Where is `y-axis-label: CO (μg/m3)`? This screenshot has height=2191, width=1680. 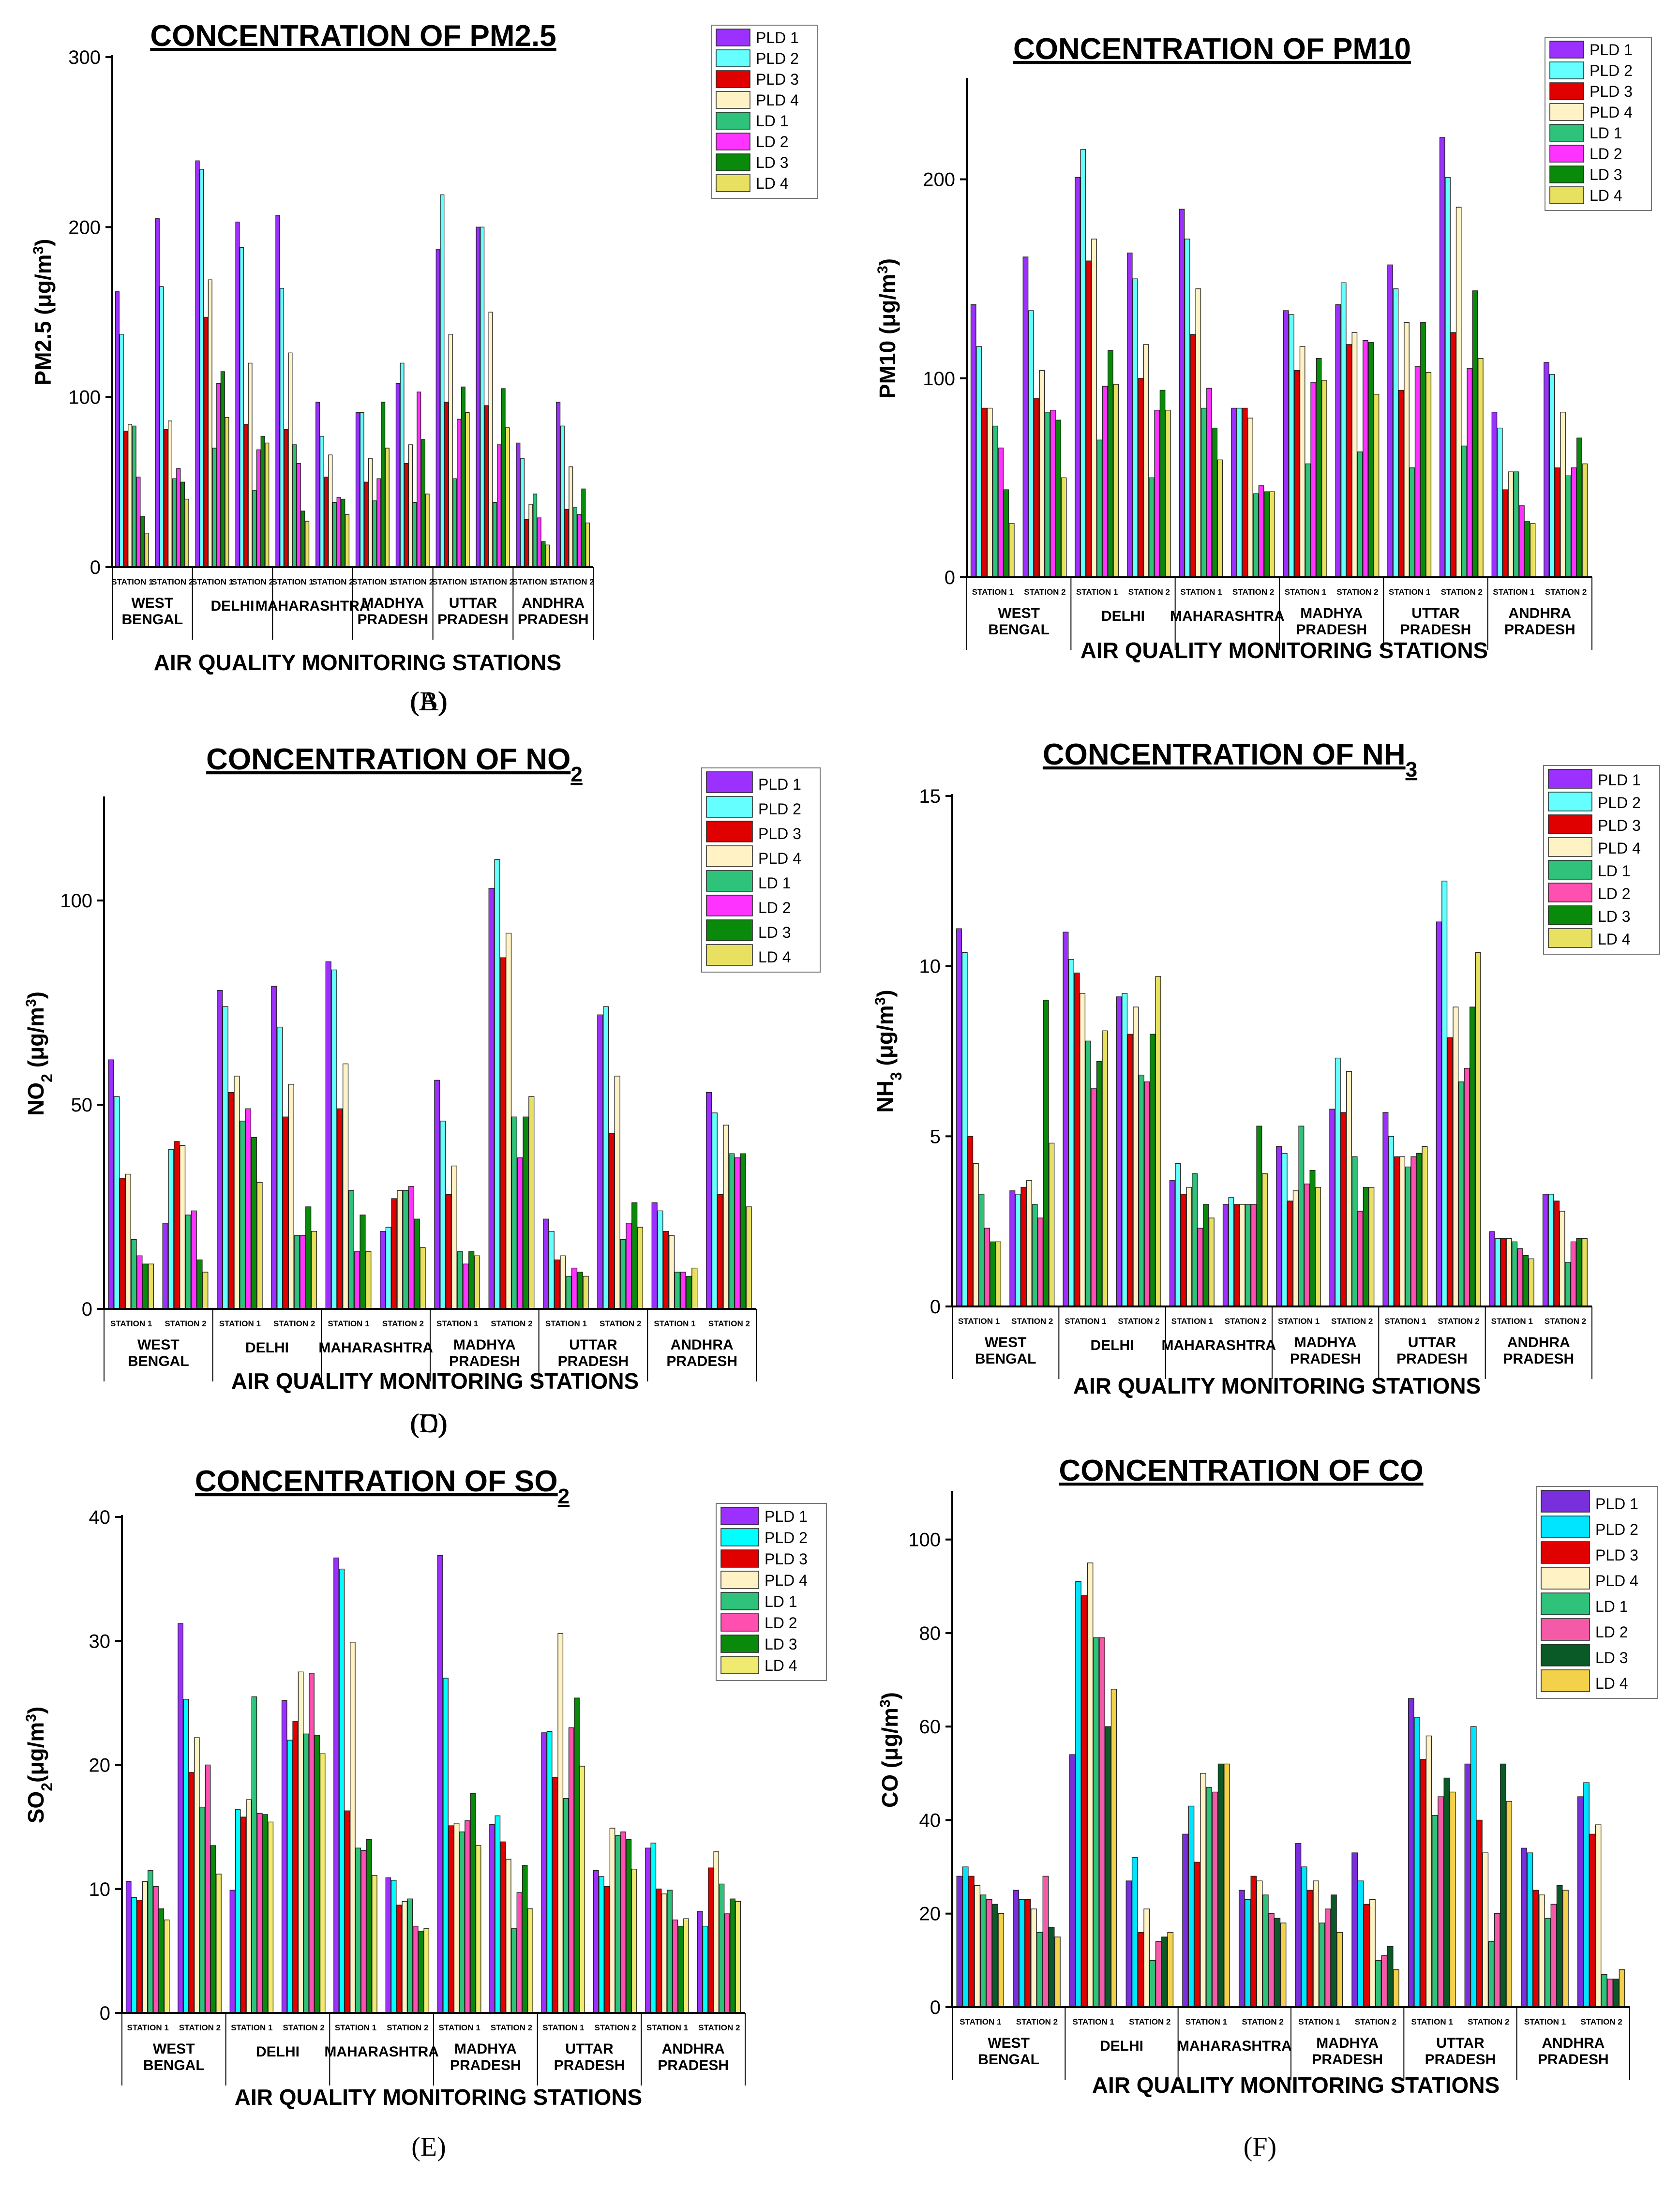
y-axis-label: CO (μg/m3) is located at coordinates (890, 1750).